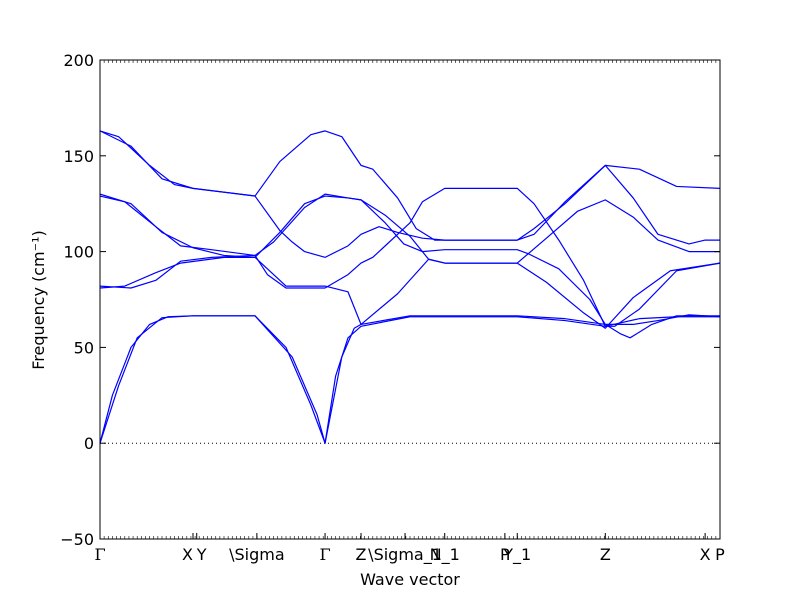 This screenshot has height=600, width=800. What do you see at coordinates (516, 555) in the screenshot?
I see `kpoint-label: Y_1` at bounding box center [516, 555].